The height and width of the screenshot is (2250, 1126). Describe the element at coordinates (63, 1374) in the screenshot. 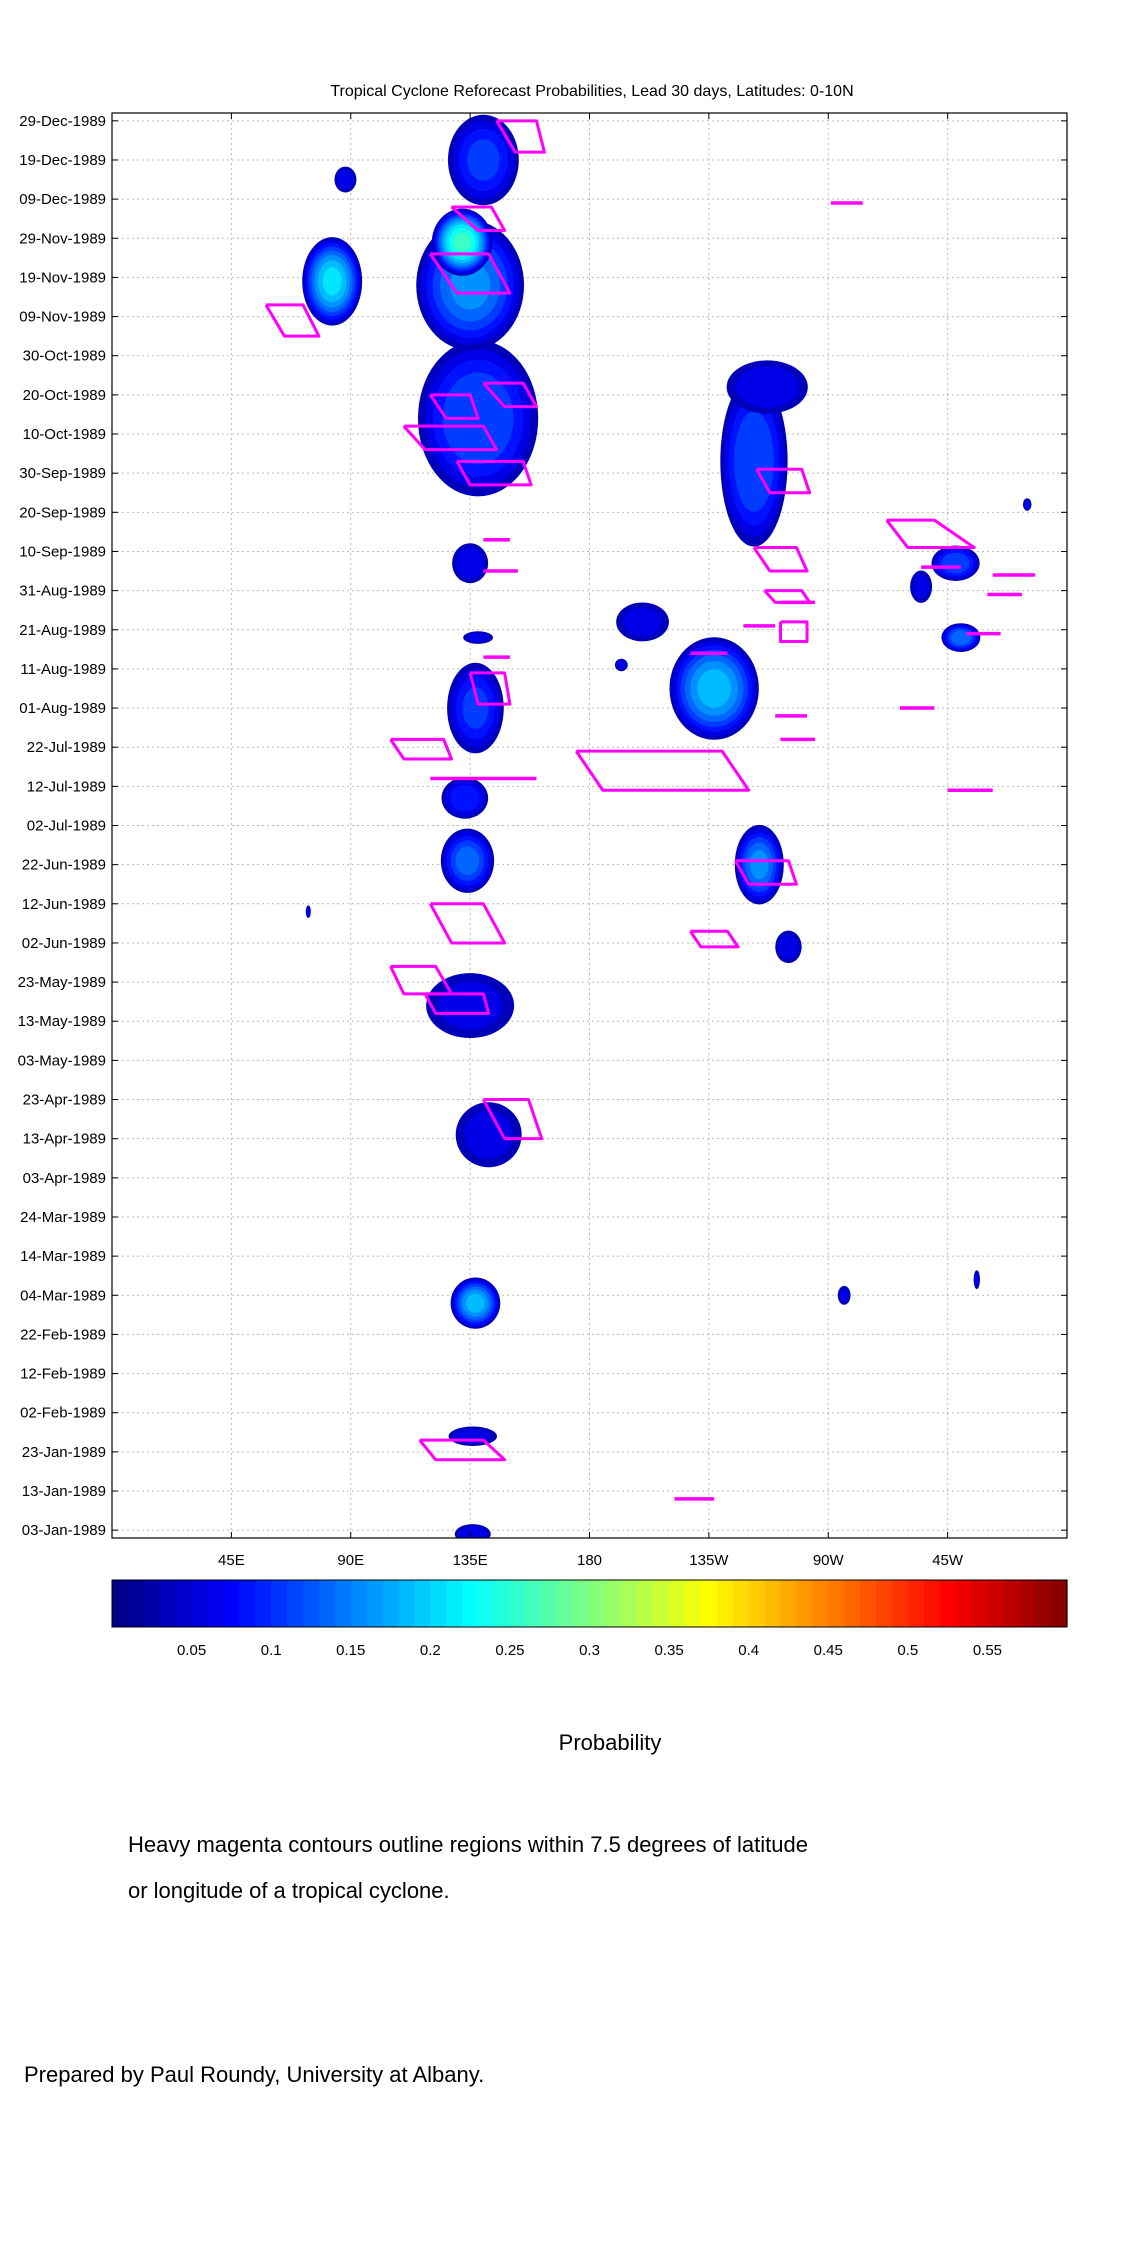

I see `y-tick-label: 12-Feb-1989` at that location.